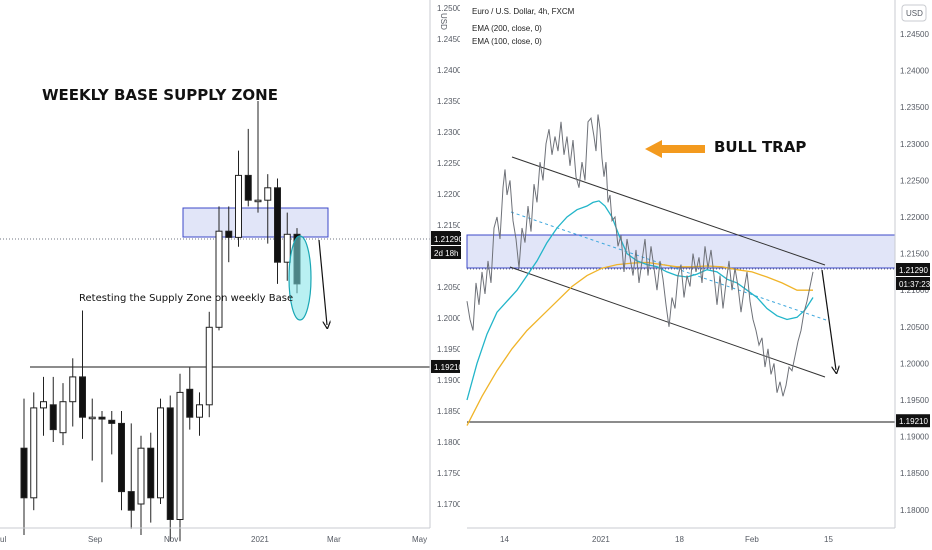 The width and height of the screenshot is (932, 550). I want to click on time-tick-label: Nov, so click(171, 539).